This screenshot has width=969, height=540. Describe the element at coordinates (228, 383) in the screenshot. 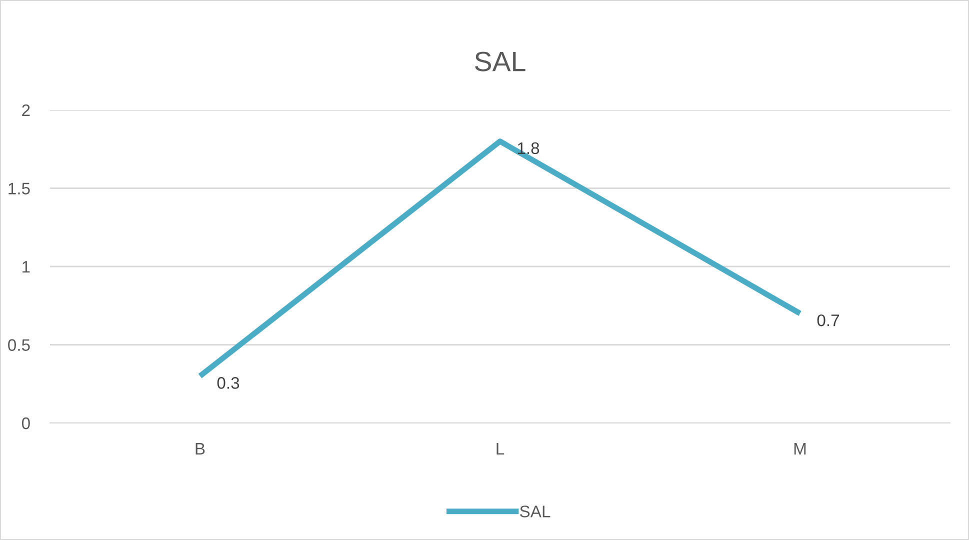

I see `data-label: 0.3` at that location.